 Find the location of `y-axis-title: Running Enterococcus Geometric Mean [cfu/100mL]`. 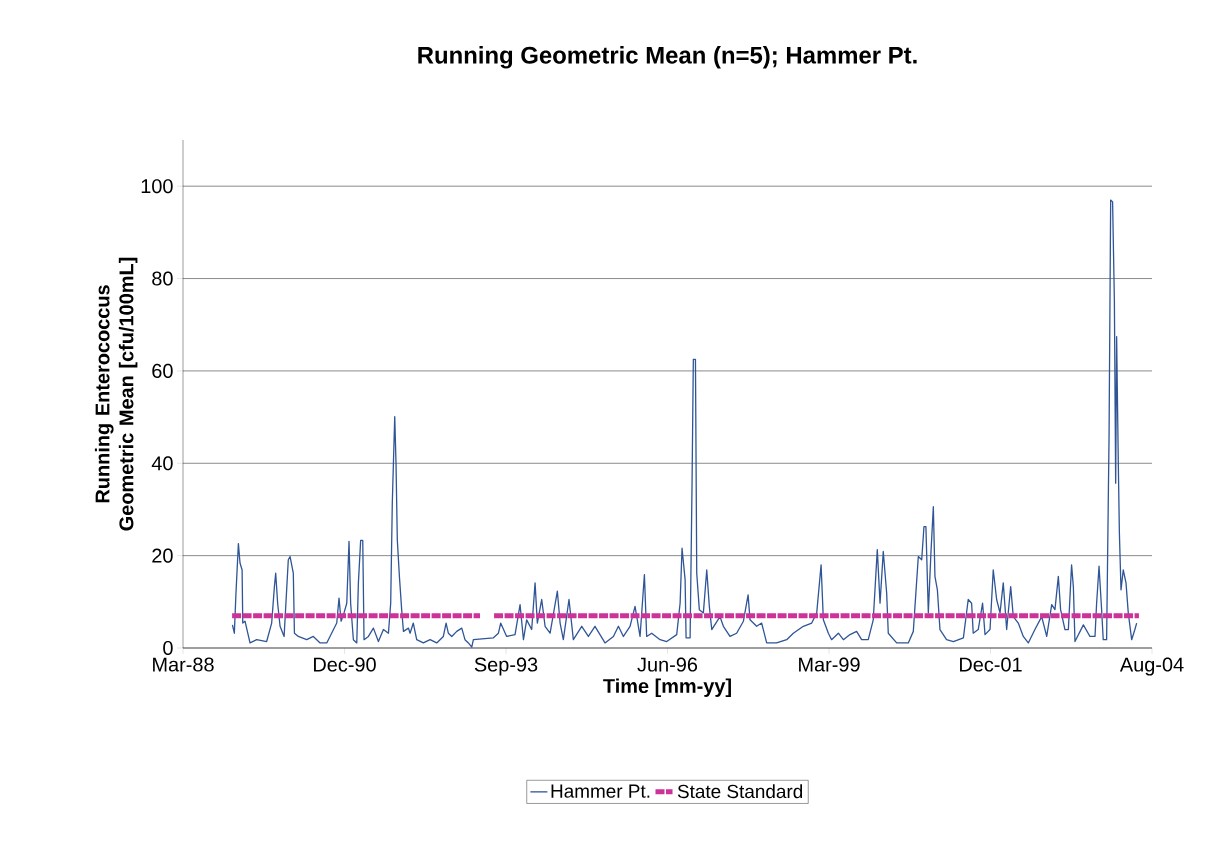

y-axis-title: Running Enterococcus Geometric Mean [cfu/100mL] is located at coordinates (116, 394).